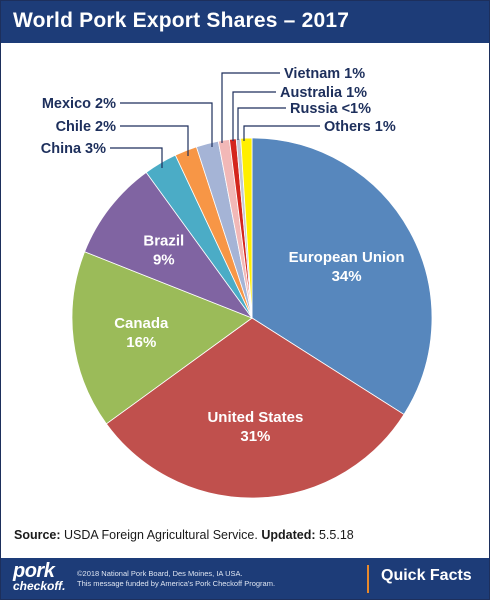  I want to click on slice-label-brazil: Brazil 9%, so click(163, 251).